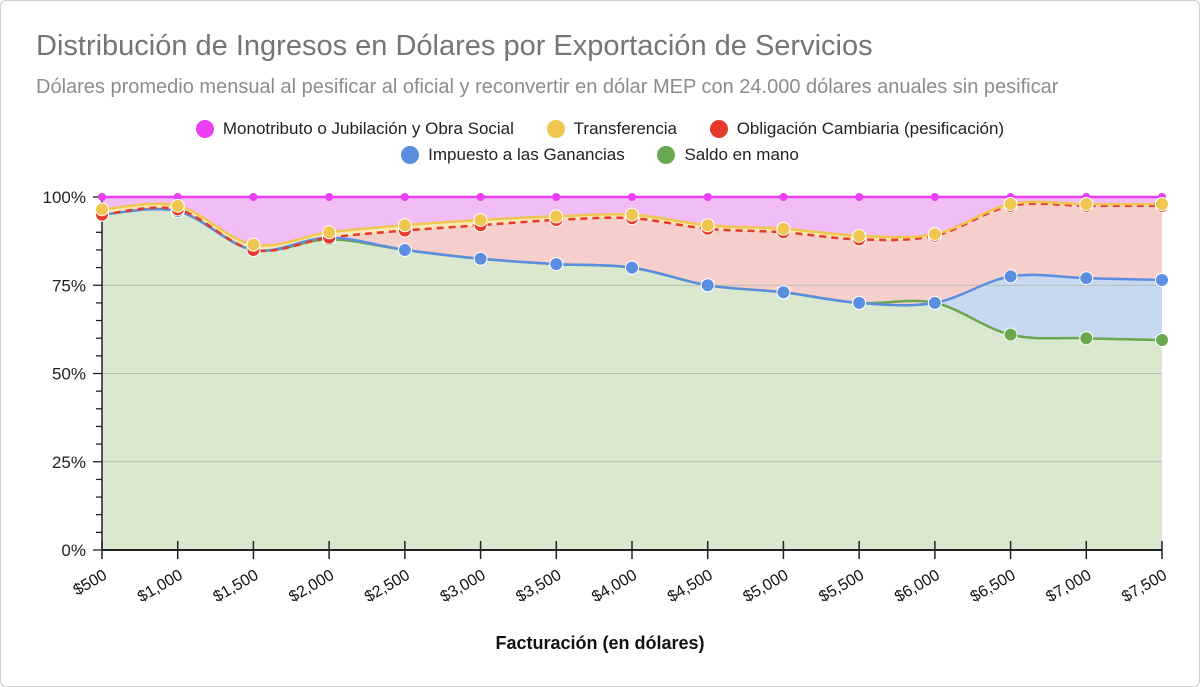 The image size is (1200, 687). What do you see at coordinates (236, 586) in the screenshot?
I see `x-tick-label: $1,500` at bounding box center [236, 586].